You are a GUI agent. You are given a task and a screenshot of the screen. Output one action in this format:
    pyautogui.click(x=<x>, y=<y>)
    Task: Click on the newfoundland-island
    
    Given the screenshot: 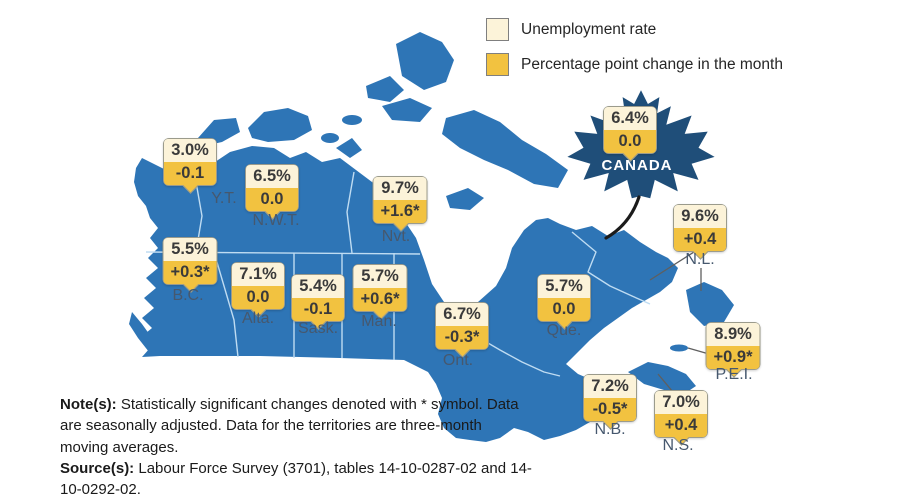 What is the action you would take?
    pyautogui.click(x=710, y=304)
    